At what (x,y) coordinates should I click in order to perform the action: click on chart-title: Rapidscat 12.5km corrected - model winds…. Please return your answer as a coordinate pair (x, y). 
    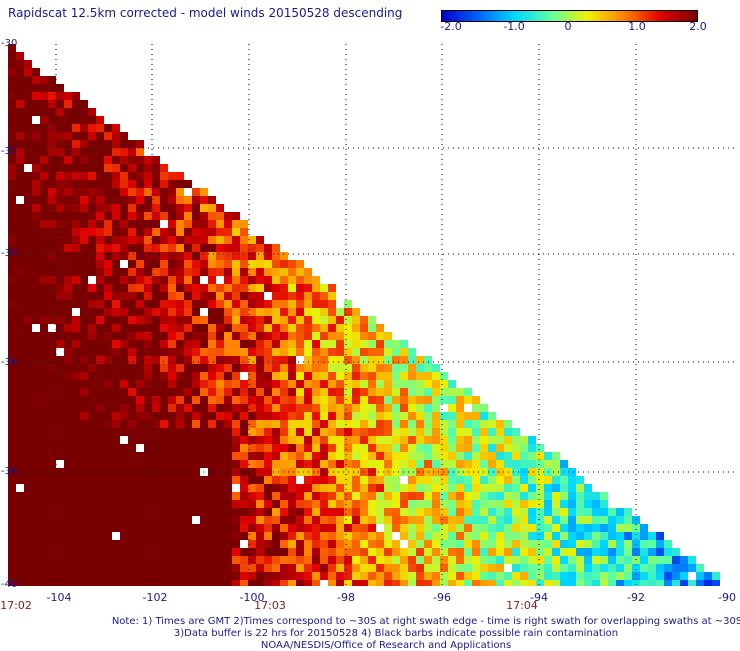
    Looking at the image, I should click on (205, 13).